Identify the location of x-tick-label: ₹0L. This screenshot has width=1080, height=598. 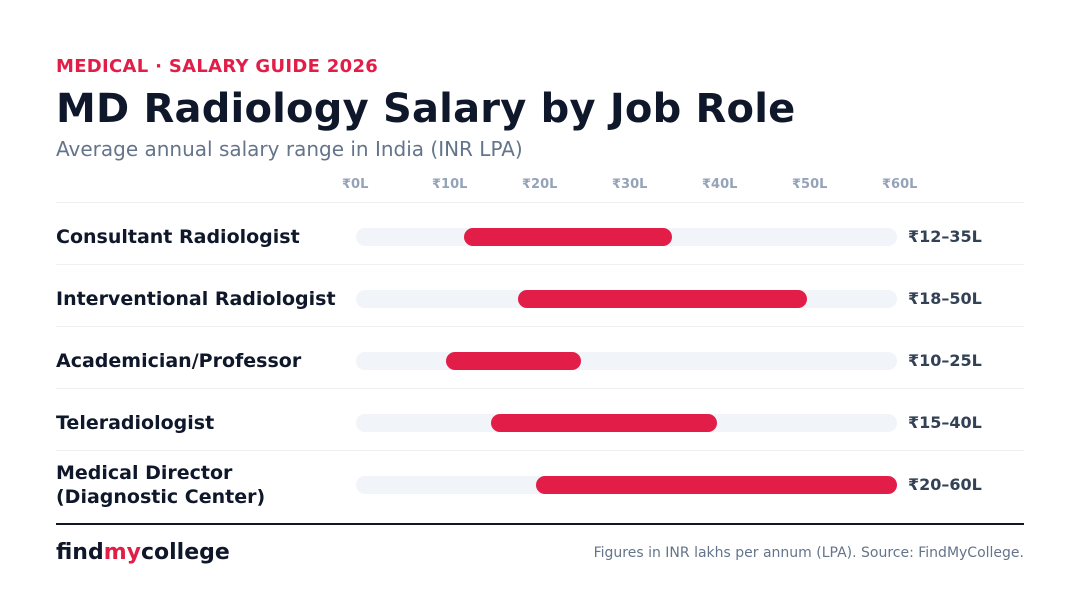
(355, 184).